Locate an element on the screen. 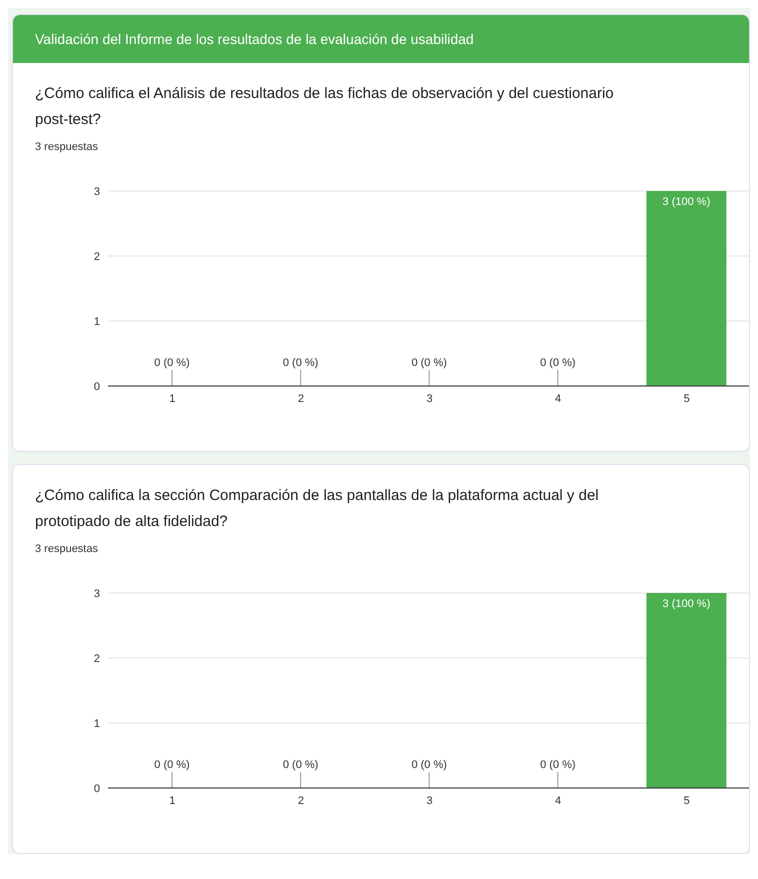  chart-title: ¿Cómo califica la sección Comparación de las pantallas de la plataforma actual y del prototipado de alta fidelidad? is located at coordinates (317, 509).